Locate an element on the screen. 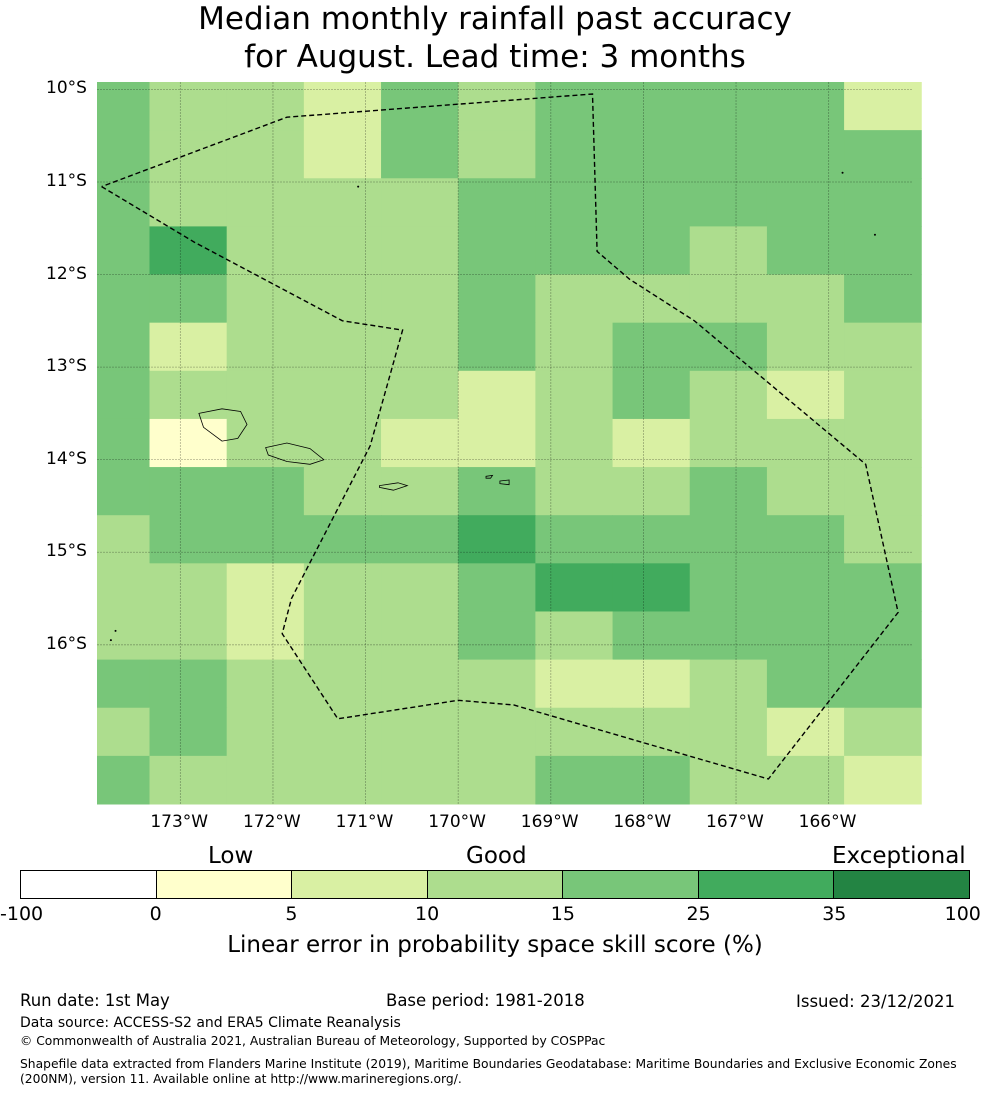  colorbar-tick-label: -100 is located at coordinates (22, 914).